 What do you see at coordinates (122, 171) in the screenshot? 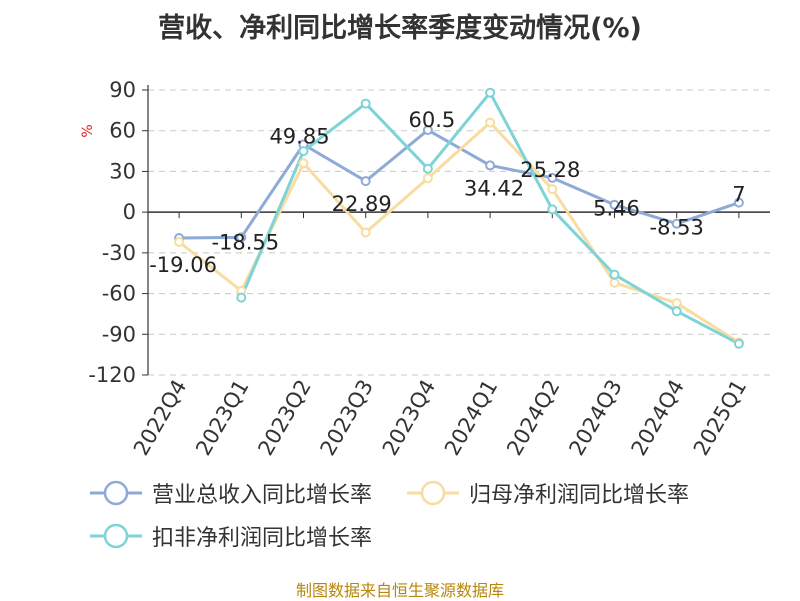
I see `y-tick-label: 30` at bounding box center [122, 171].